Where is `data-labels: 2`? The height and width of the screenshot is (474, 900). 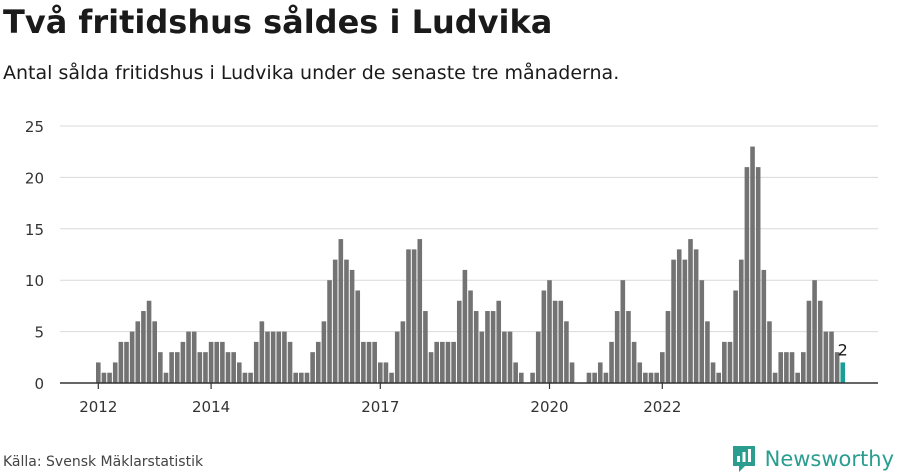 data-labels: 2 is located at coordinates (843, 349).